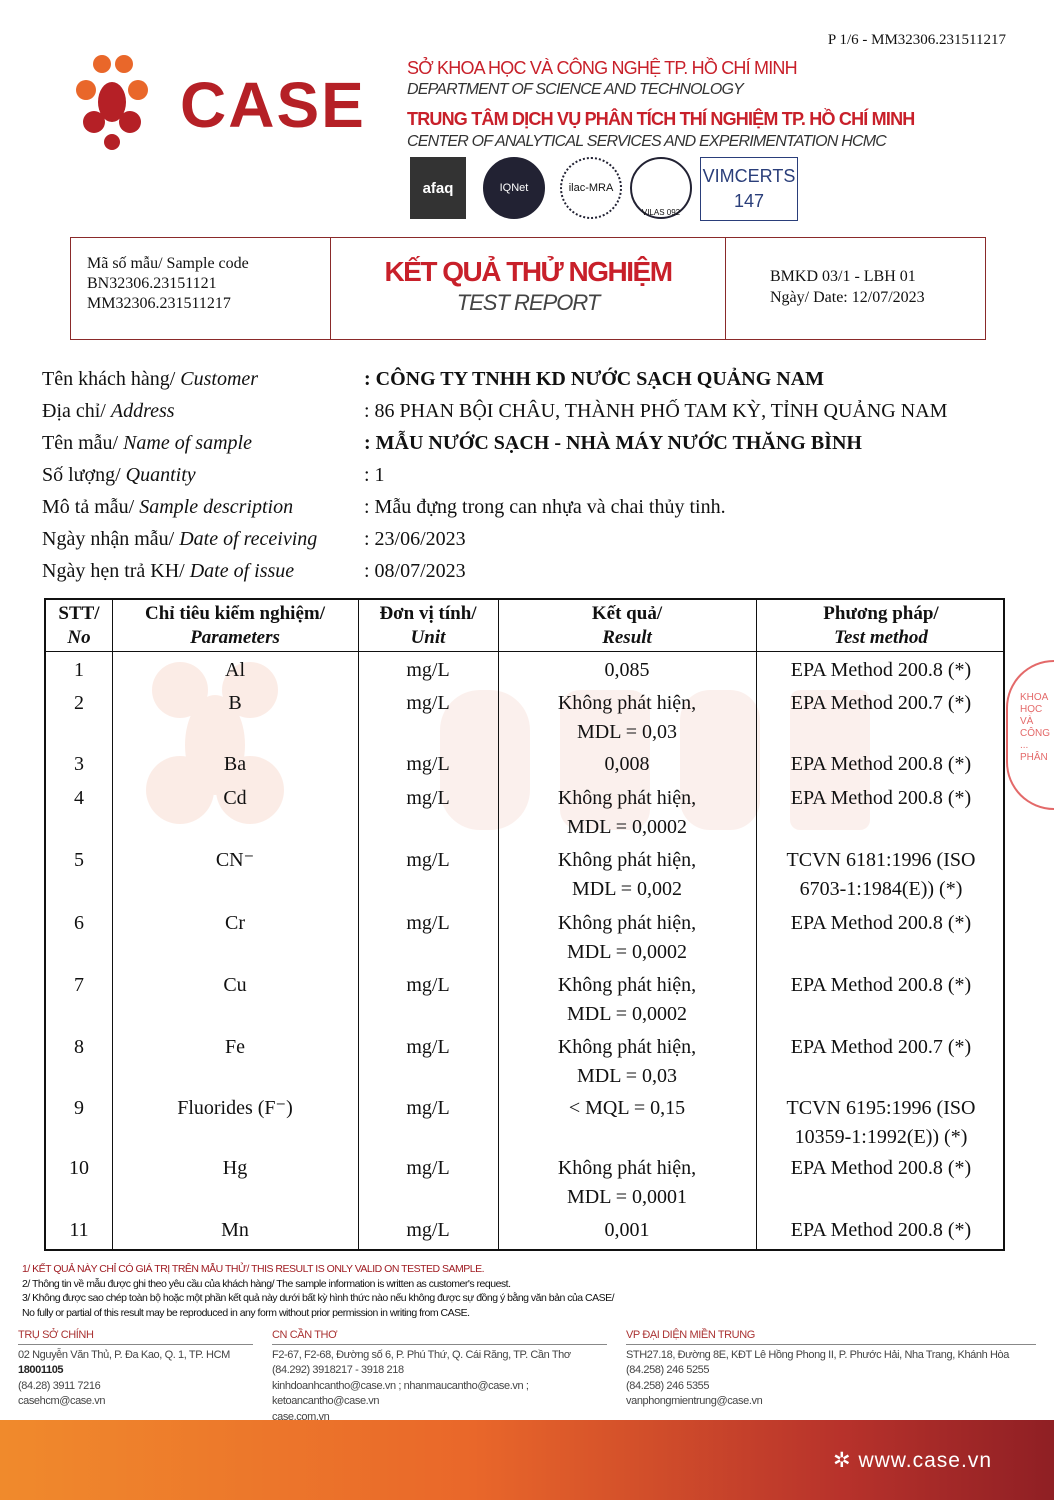  I want to click on cell-no: 7, so click(79, 985).